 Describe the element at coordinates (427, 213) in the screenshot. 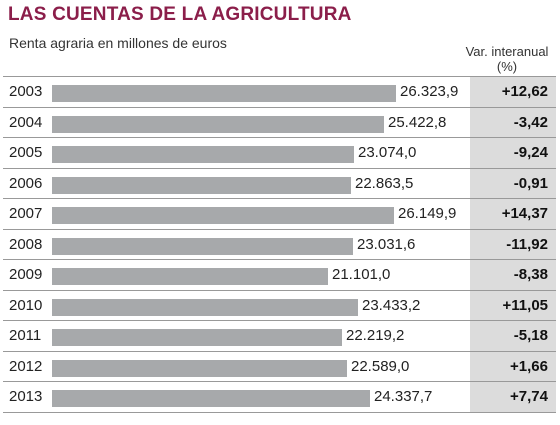

I see `bar-value-label: 26.149,9` at that location.